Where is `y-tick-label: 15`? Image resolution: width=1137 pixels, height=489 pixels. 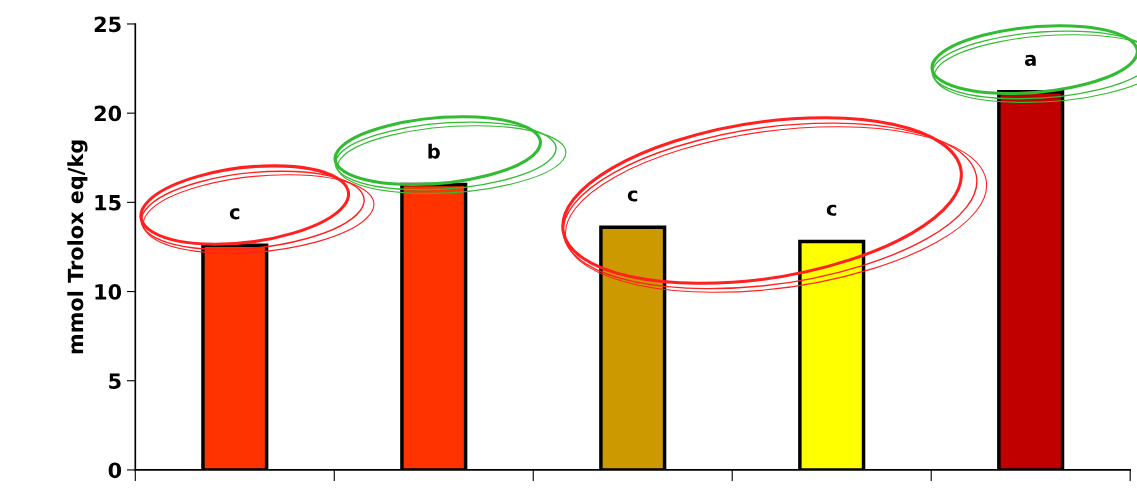 y-tick-label: 15 is located at coordinates (108, 203).